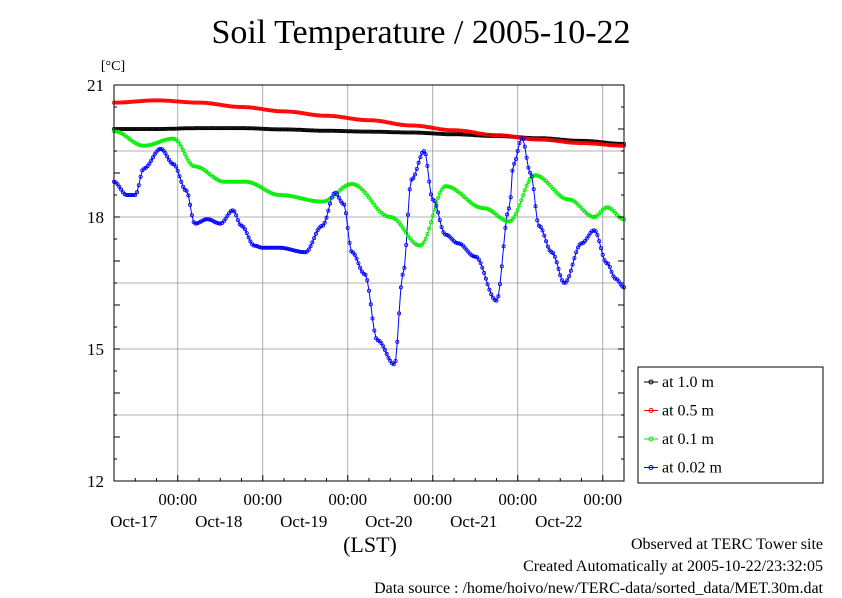 This screenshot has height=598, width=842. Describe the element at coordinates (692, 468) in the screenshot. I see `legend-label: at 0.02 m` at that location.